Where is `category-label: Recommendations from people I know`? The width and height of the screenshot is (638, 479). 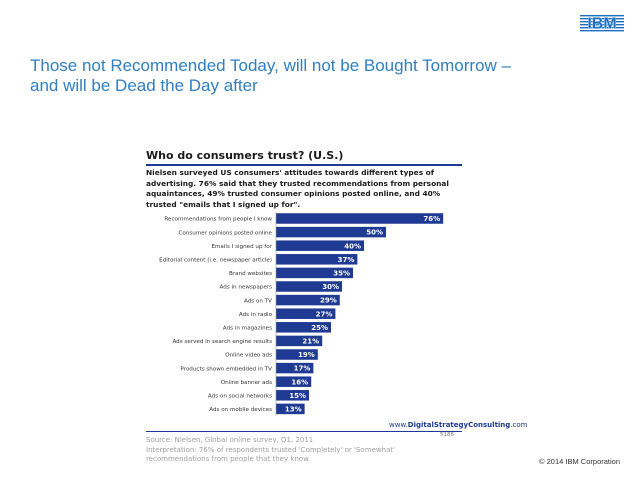 category-label: Recommendations from people I know is located at coordinates (218, 220).